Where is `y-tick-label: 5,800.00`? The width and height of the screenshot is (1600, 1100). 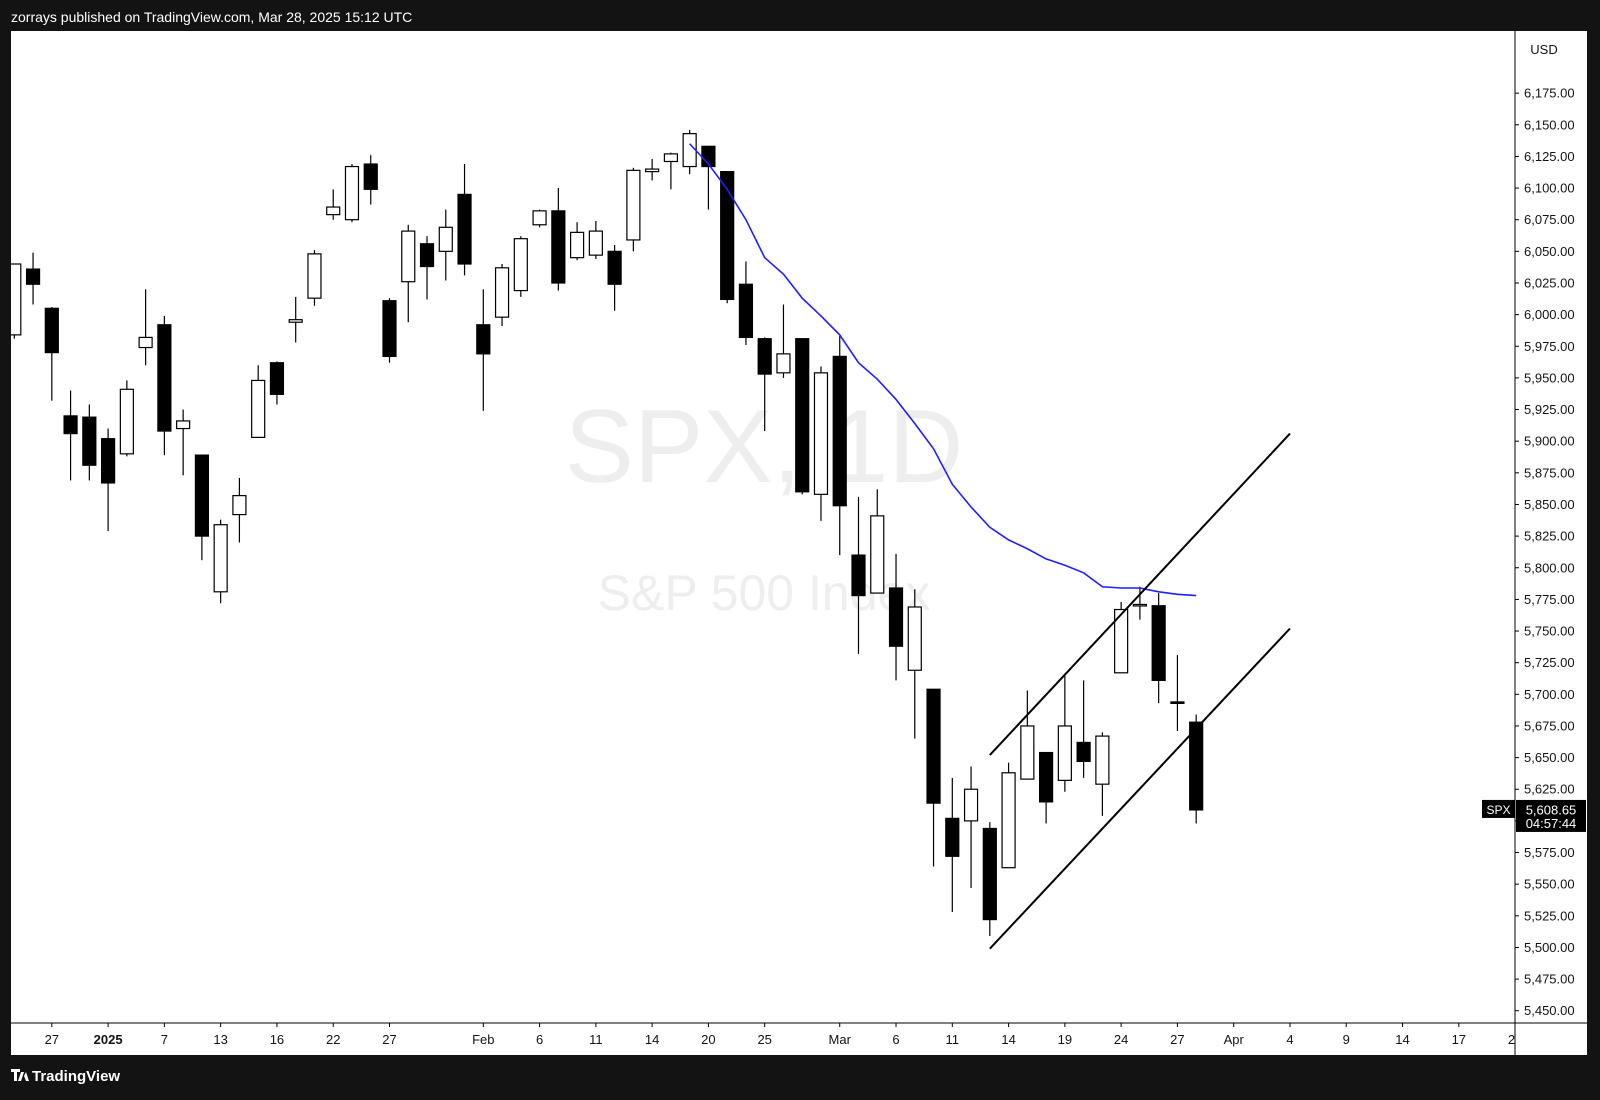
y-tick-label: 5,800.00 is located at coordinates (1549, 567).